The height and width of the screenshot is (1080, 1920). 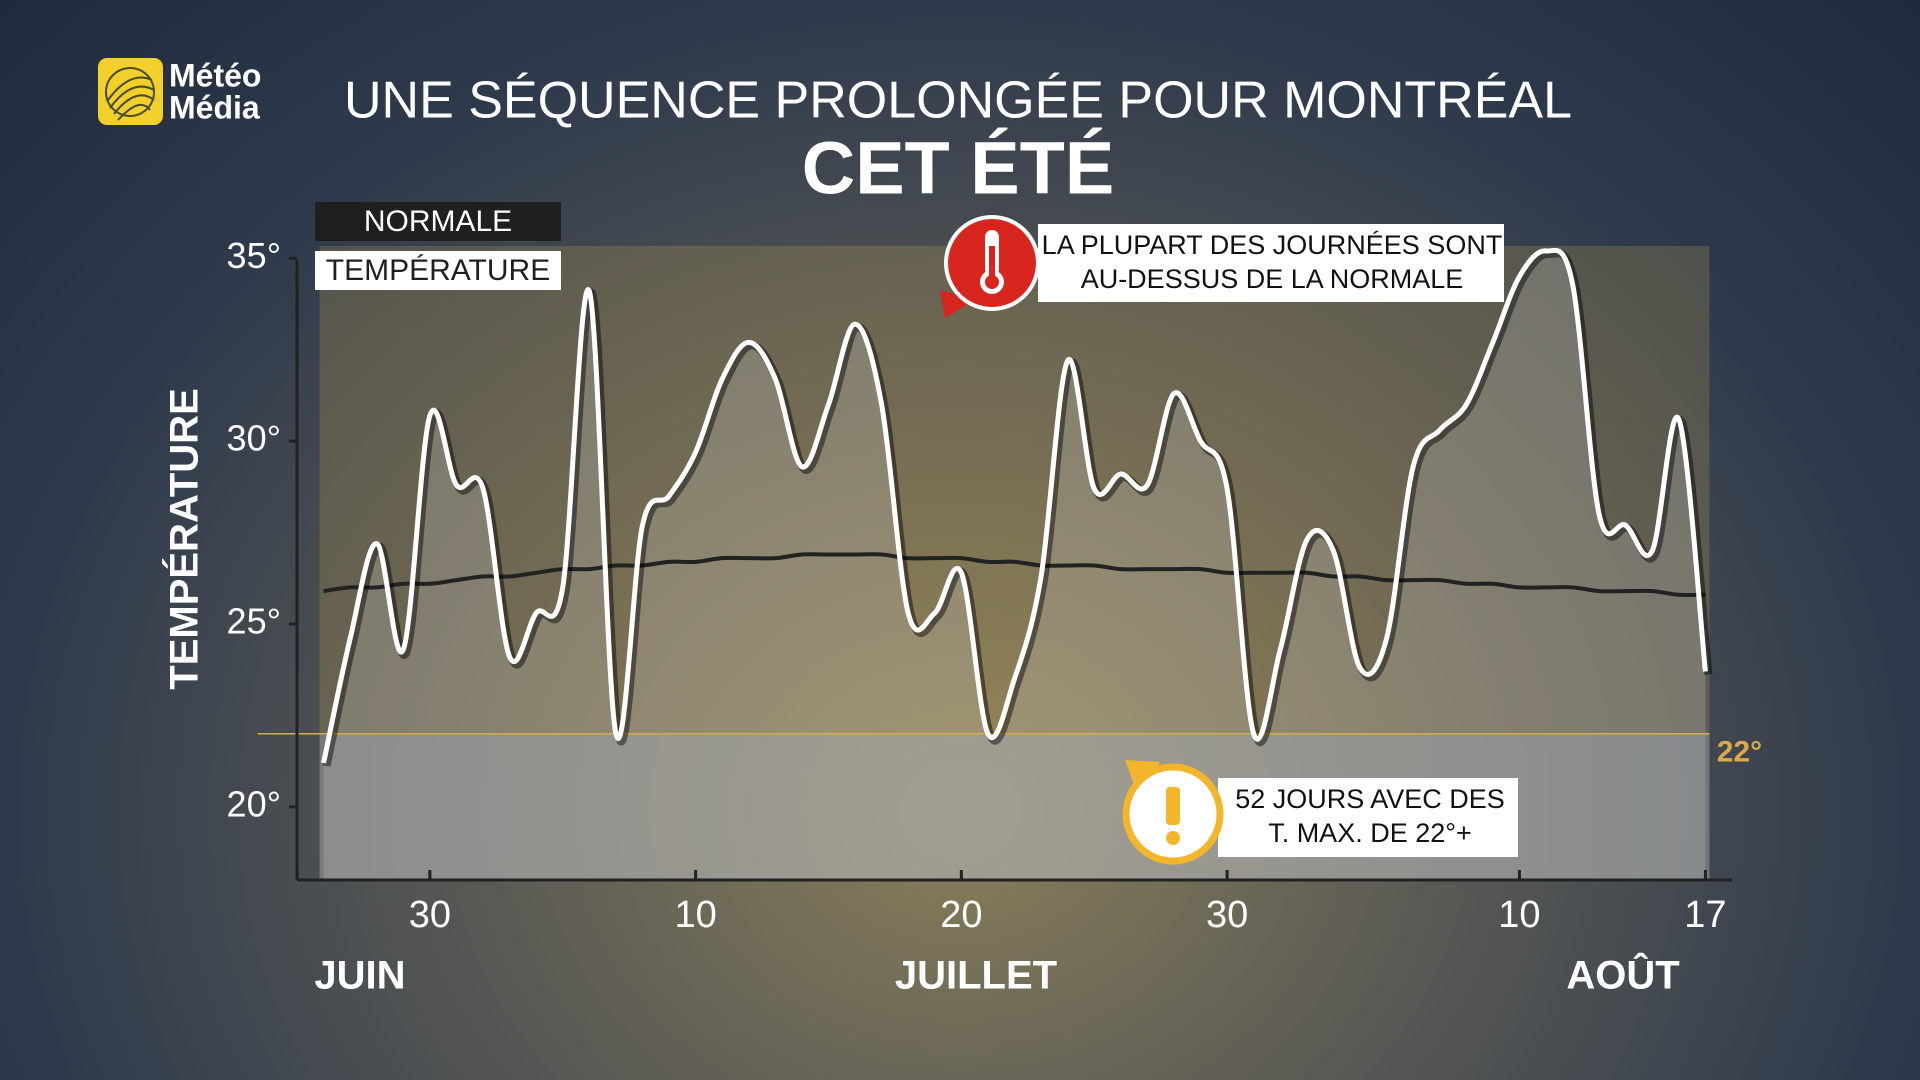 I want to click on annotation-text: 52 JOURS AVEC DES, so click(x=1370, y=799).